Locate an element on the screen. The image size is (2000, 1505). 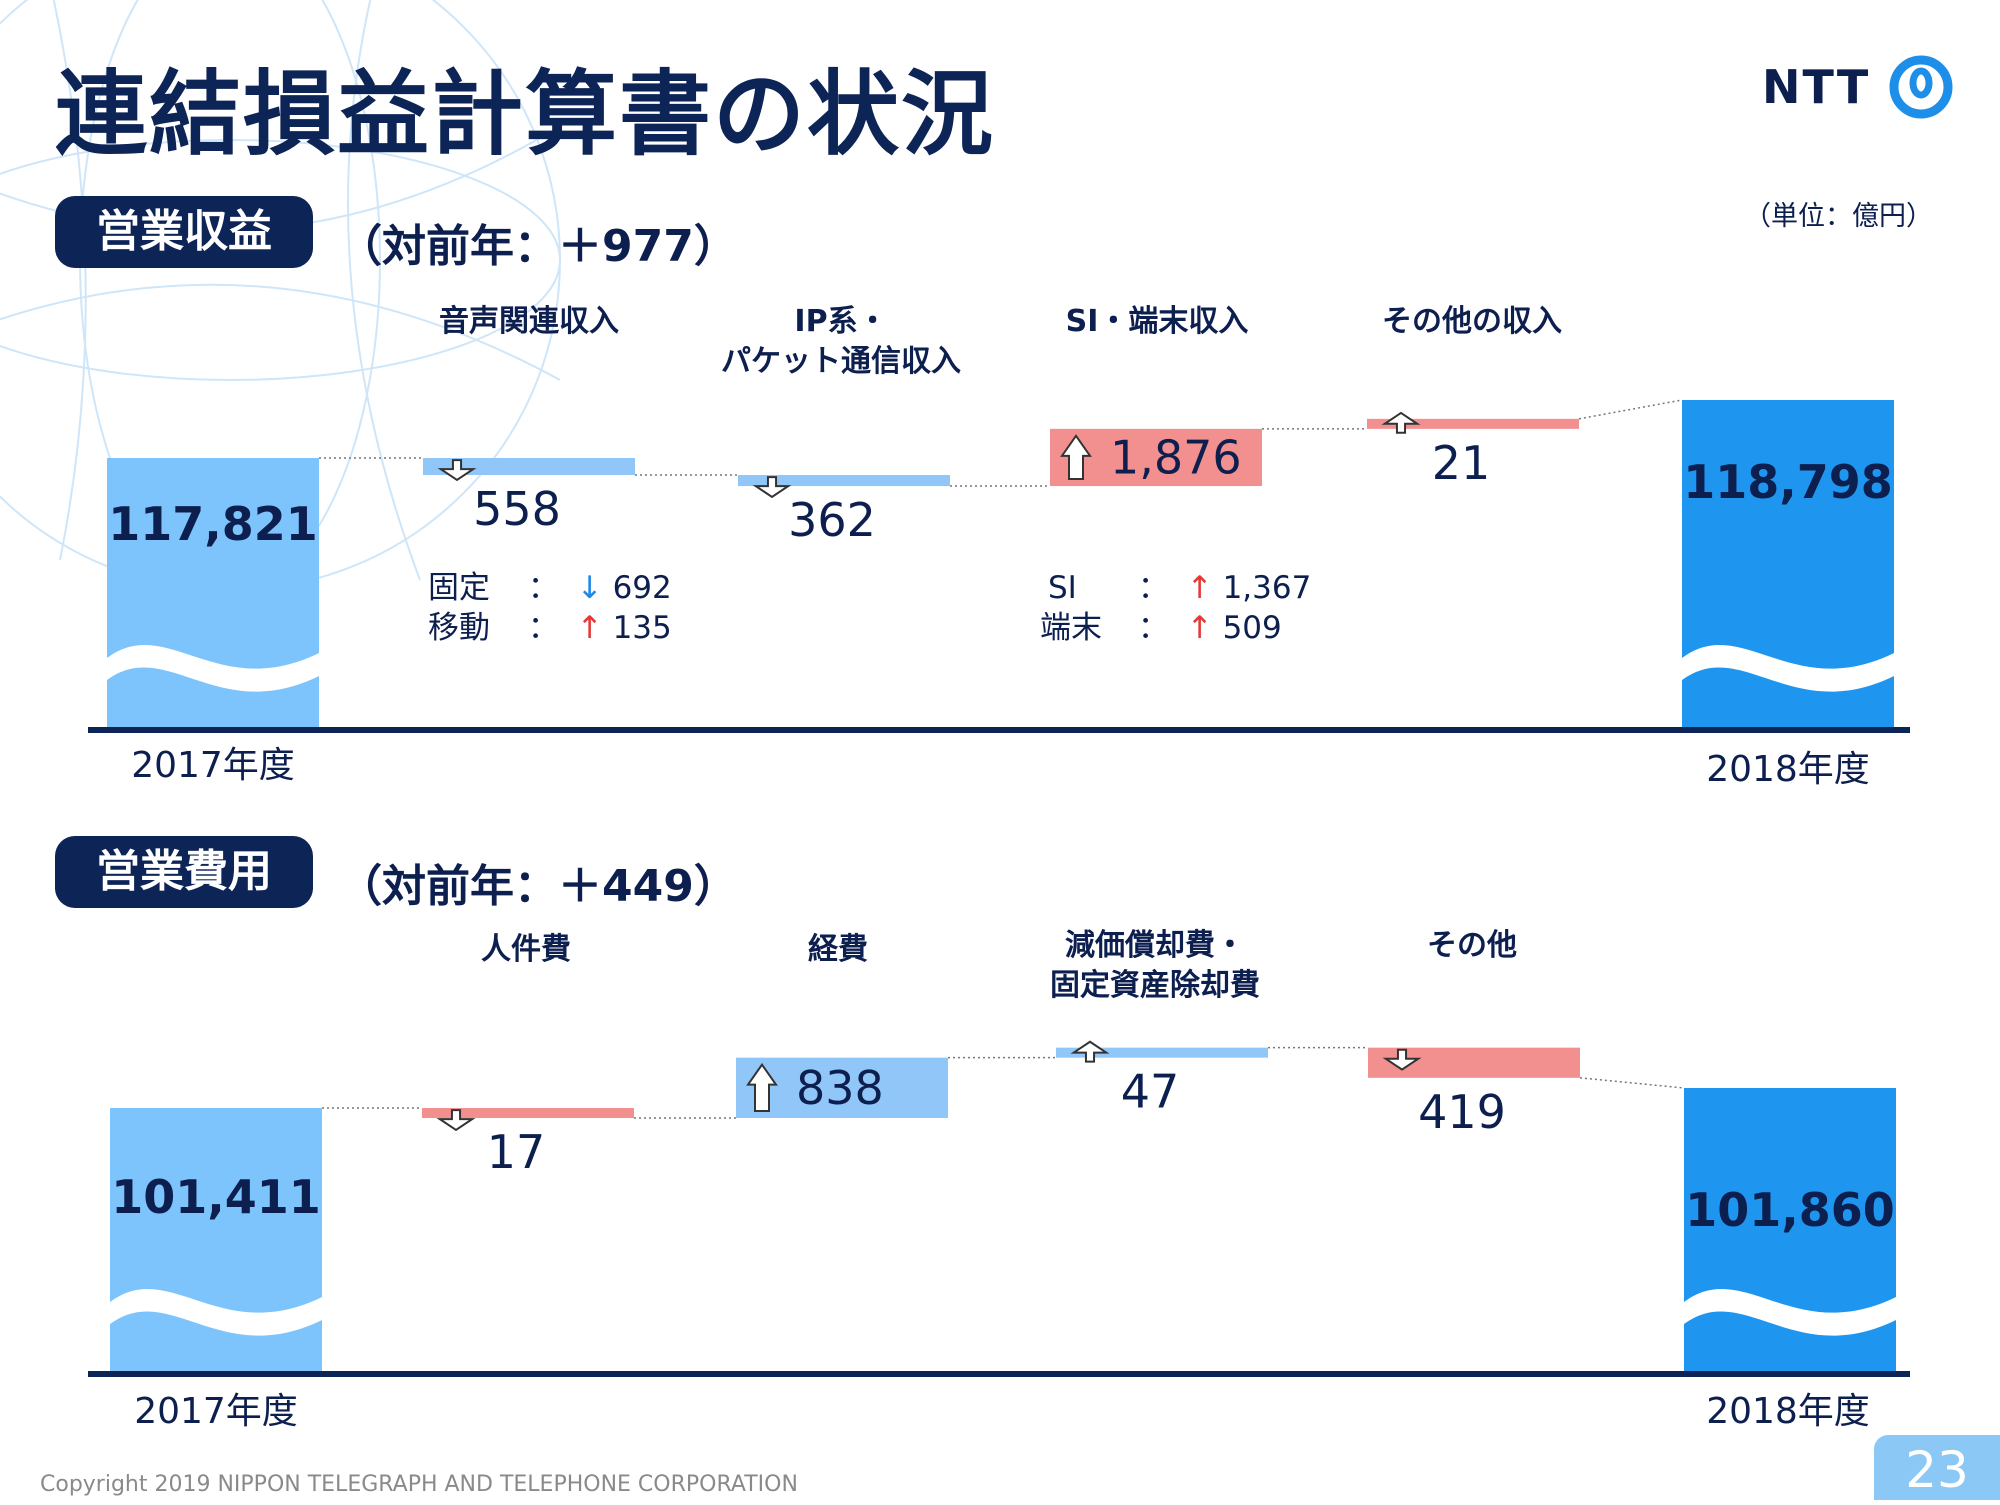
detail-value: 1,367 is located at coordinates (1267, 588).